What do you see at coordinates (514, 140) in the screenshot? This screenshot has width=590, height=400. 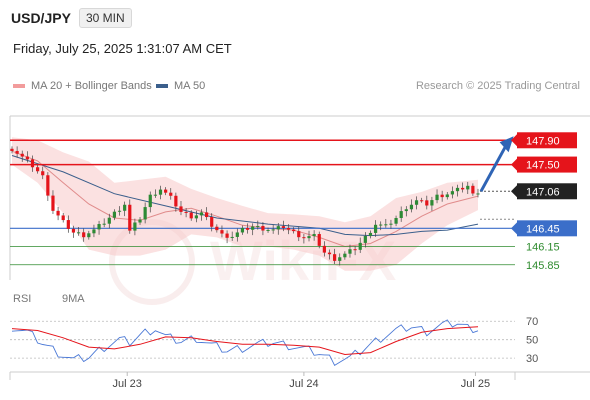 I see `price-tag-pointer-147.90` at bounding box center [514, 140].